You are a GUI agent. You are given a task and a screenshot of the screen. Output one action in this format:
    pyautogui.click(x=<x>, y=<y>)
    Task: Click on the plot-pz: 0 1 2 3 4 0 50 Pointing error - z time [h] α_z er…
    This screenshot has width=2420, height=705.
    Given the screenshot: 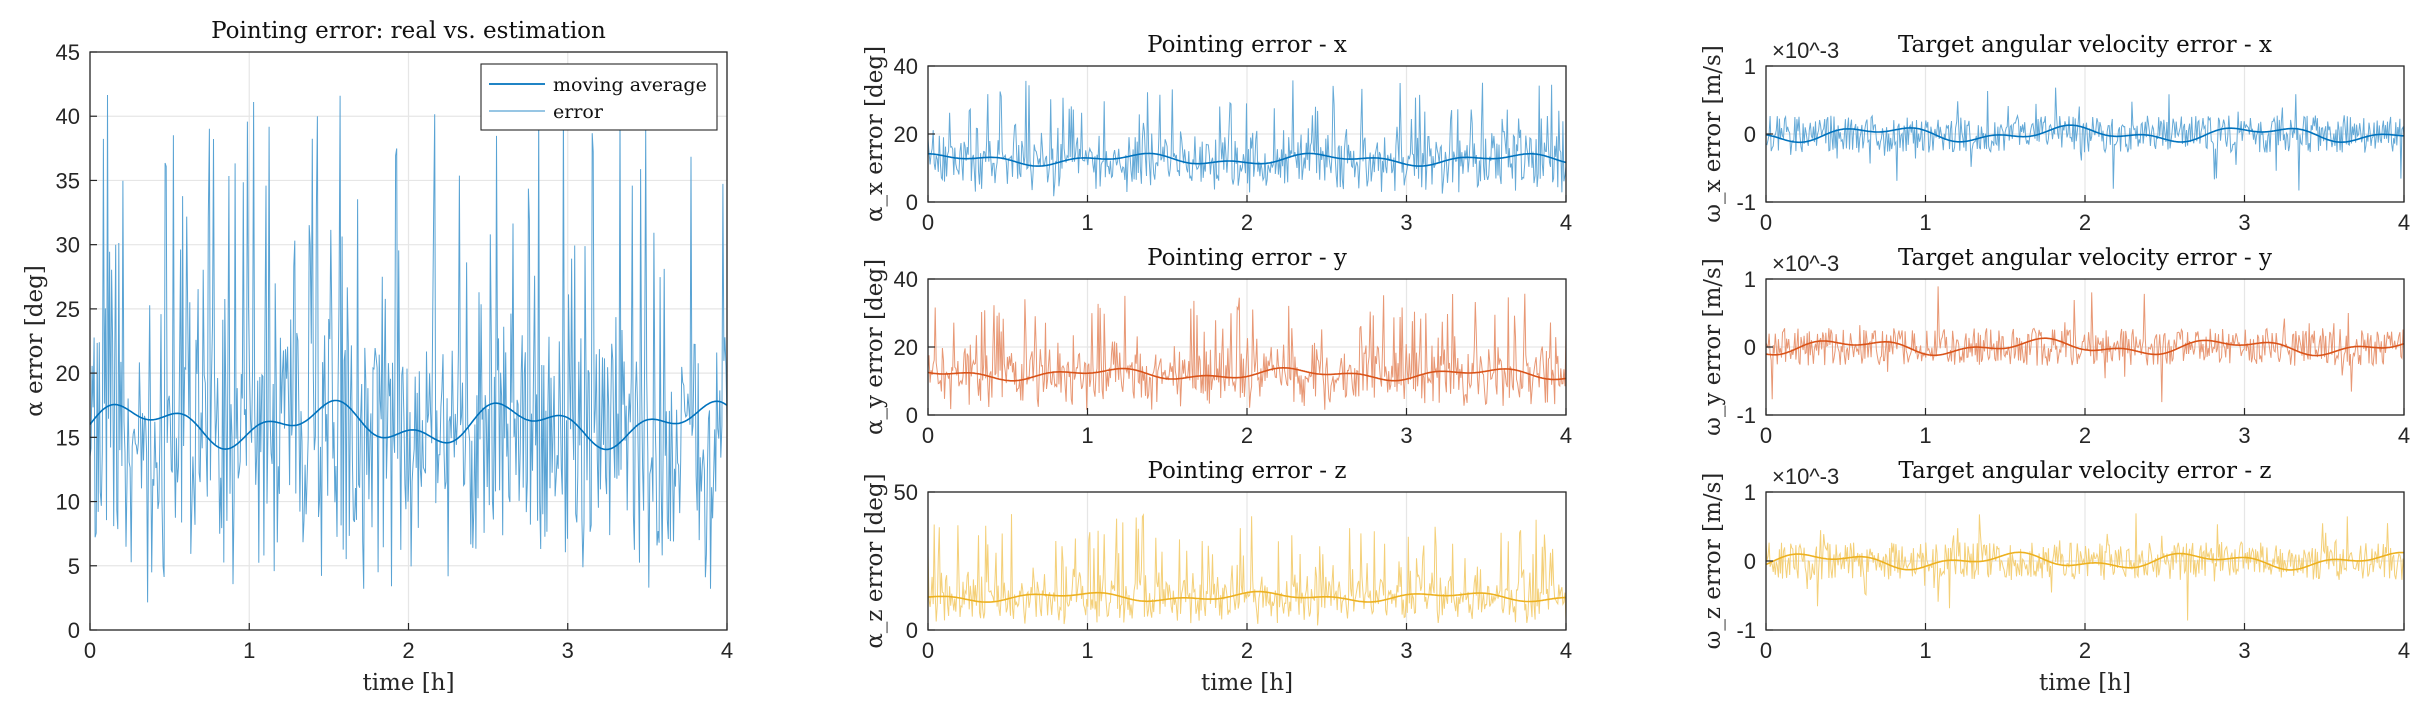 What is the action you would take?
    pyautogui.click(x=1217, y=577)
    